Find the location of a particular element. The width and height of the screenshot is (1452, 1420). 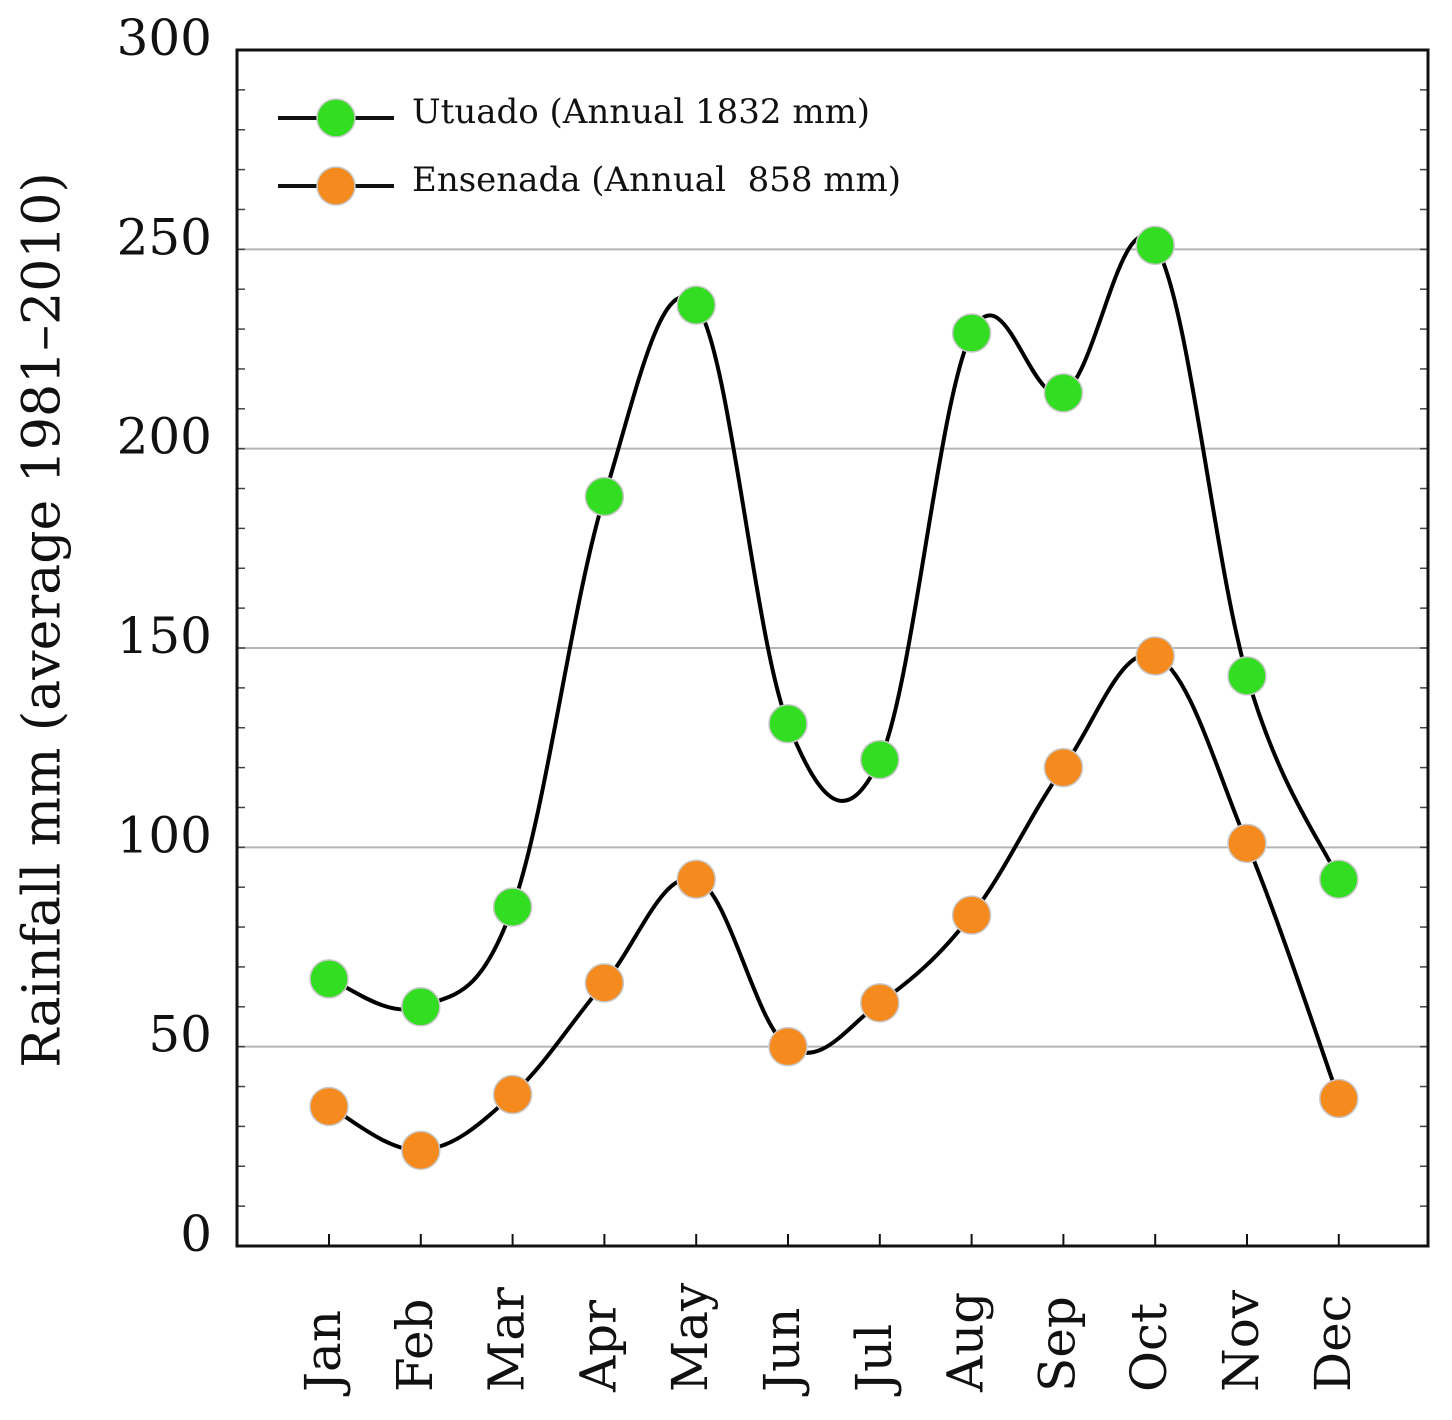

legend-label-ensenada: Ensenada (Annual 858 mm) is located at coordinates (656, 180).